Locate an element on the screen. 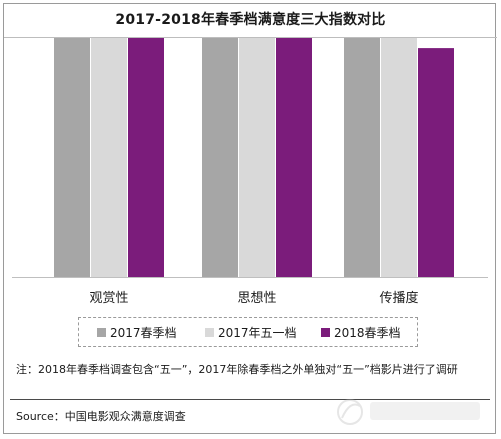 The height and width of the screenshot is (439, 501). legend-item-series-1: 2017年五一档 is located at coordinates (251, 333).